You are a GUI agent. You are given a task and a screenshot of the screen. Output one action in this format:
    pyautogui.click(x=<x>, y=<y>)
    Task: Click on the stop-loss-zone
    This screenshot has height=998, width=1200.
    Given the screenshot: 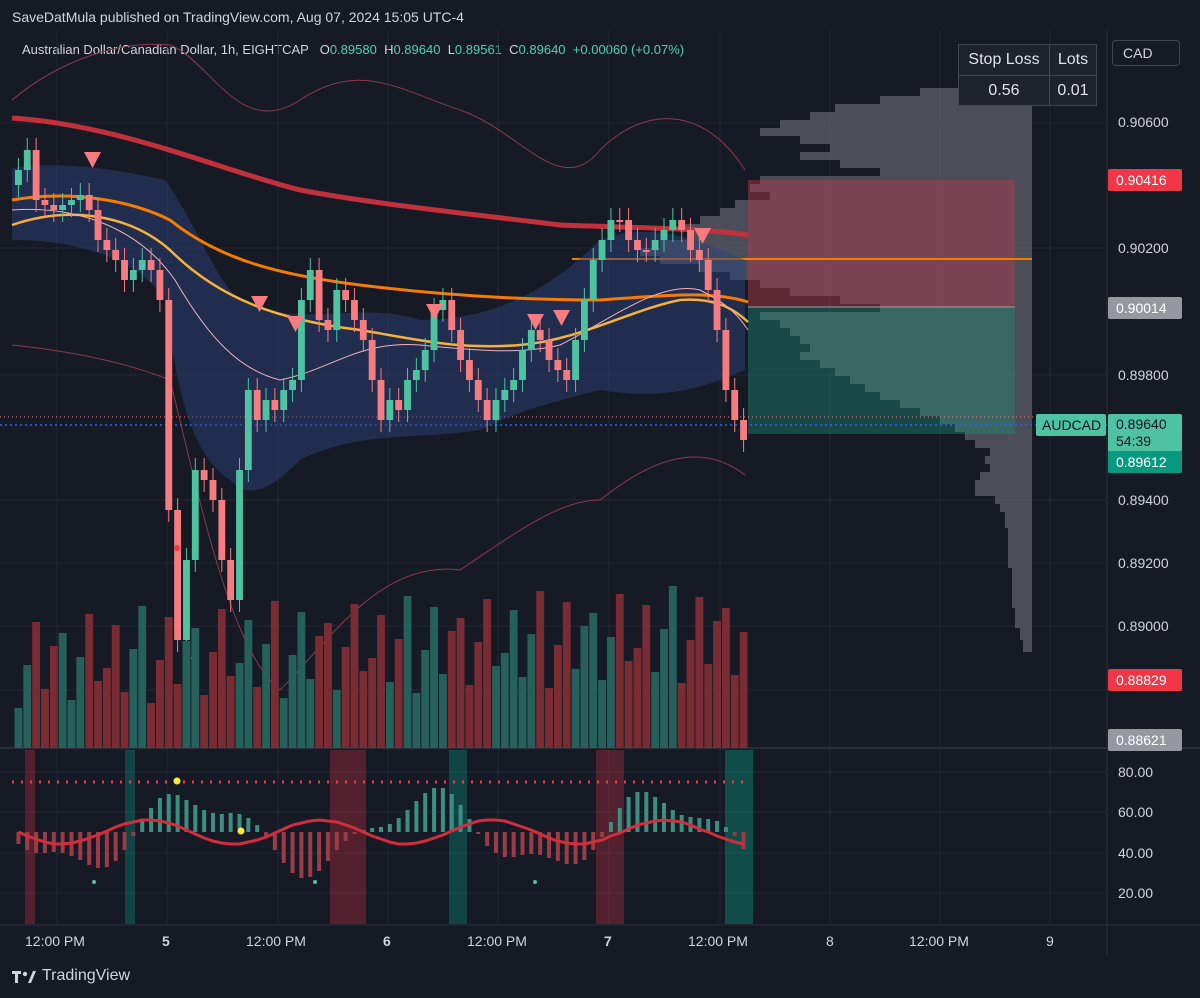 What is the action you would take?
    pyautogui.click(x=881, y=243)
    